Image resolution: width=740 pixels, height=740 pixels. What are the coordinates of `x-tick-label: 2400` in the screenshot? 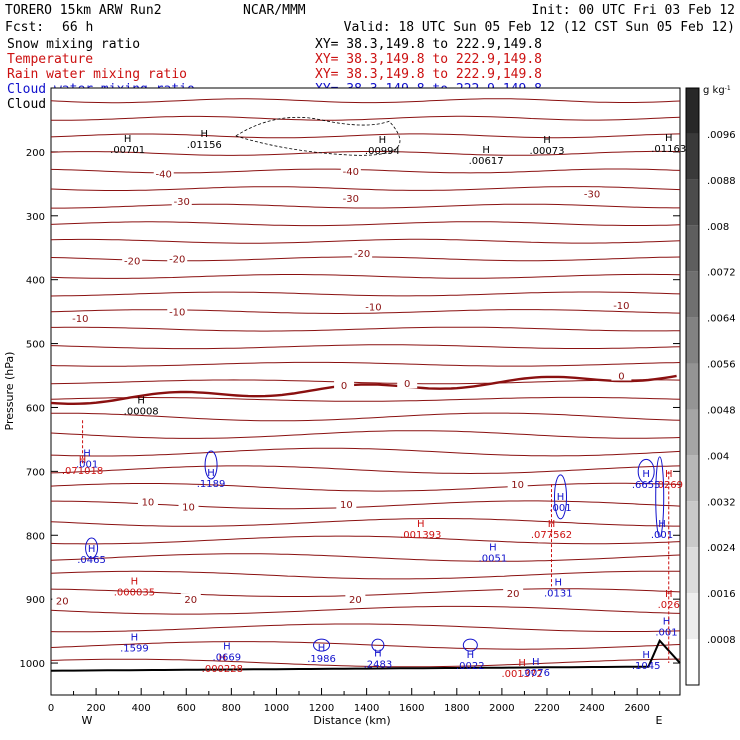 It's located at (591, 708).